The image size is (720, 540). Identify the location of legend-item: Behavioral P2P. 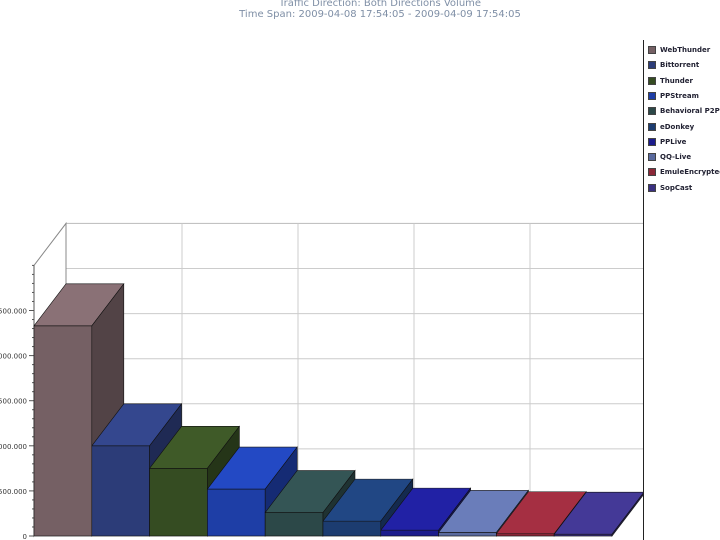
(684, 111).